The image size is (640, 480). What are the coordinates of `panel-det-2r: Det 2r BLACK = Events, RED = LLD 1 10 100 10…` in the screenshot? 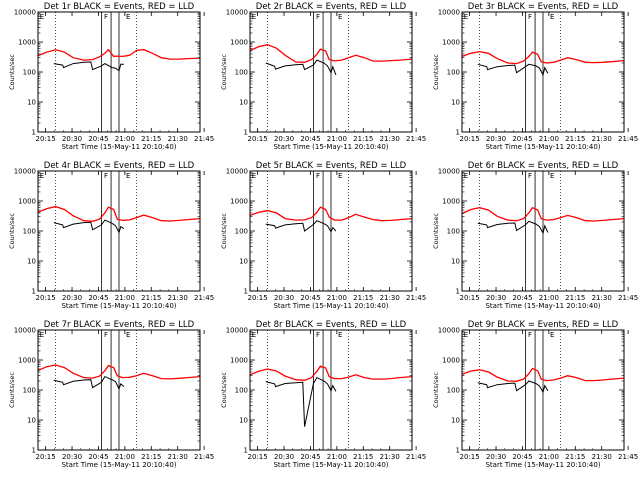 It's located at (323, 76).